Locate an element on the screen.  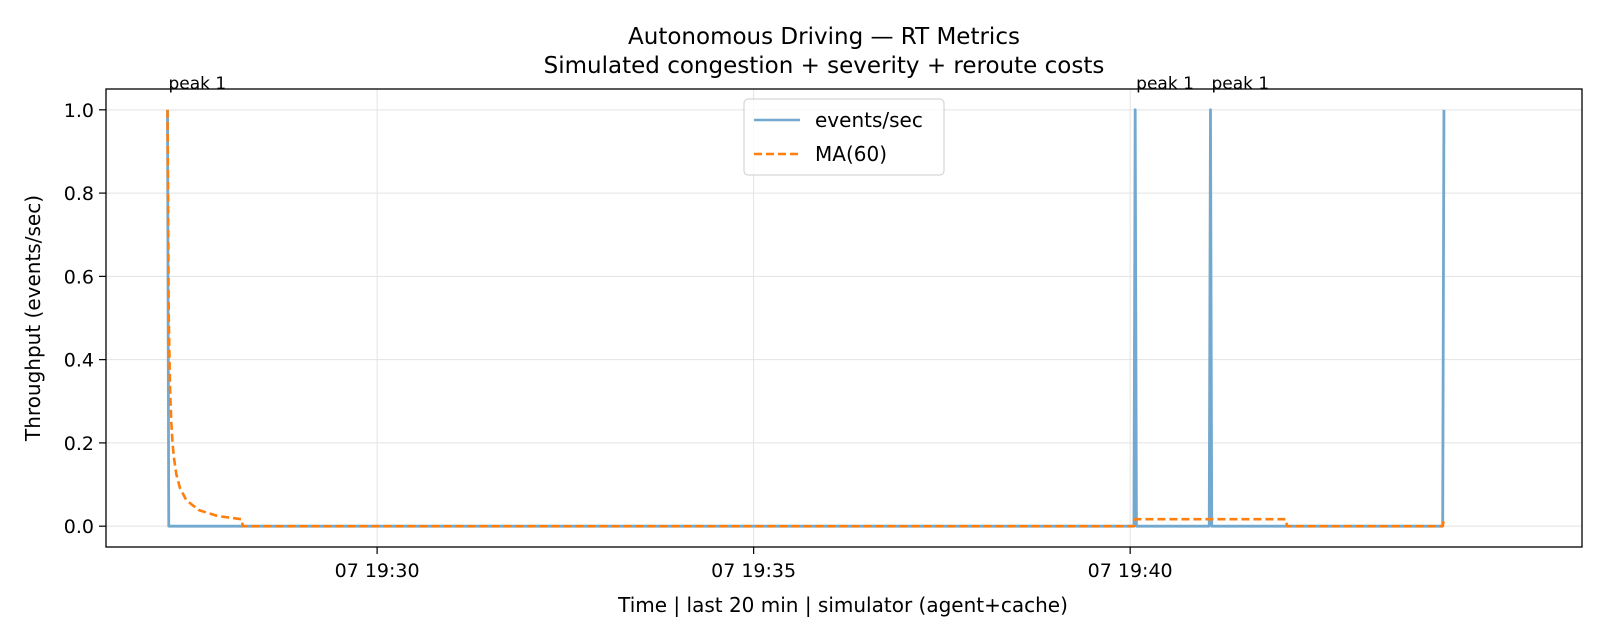
y-axis: 0.0 0.2 0.4 0.6 0.8 1.0 is located at coordinates (85, 319).